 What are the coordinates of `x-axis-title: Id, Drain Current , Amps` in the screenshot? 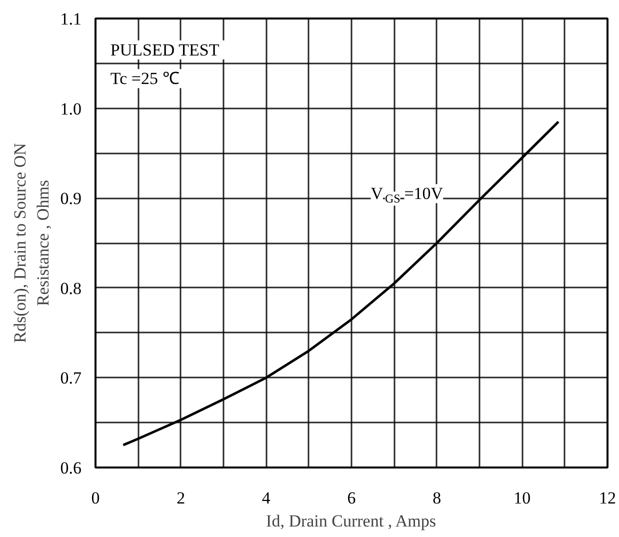 It's located at (351, 521).